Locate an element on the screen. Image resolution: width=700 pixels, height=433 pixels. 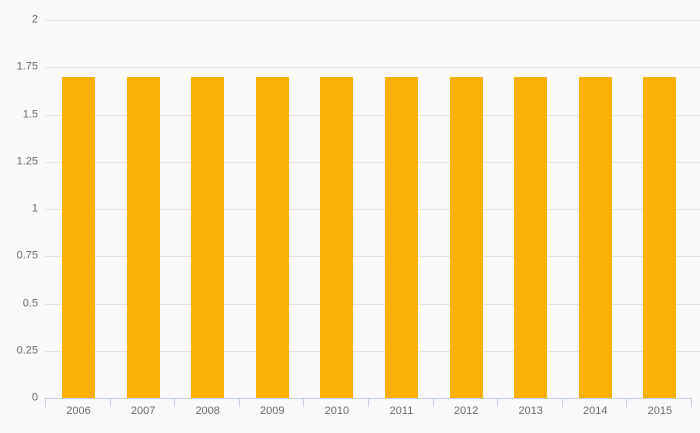
x-axis-tick-label: 2013 is located at coordinates (530, 411).